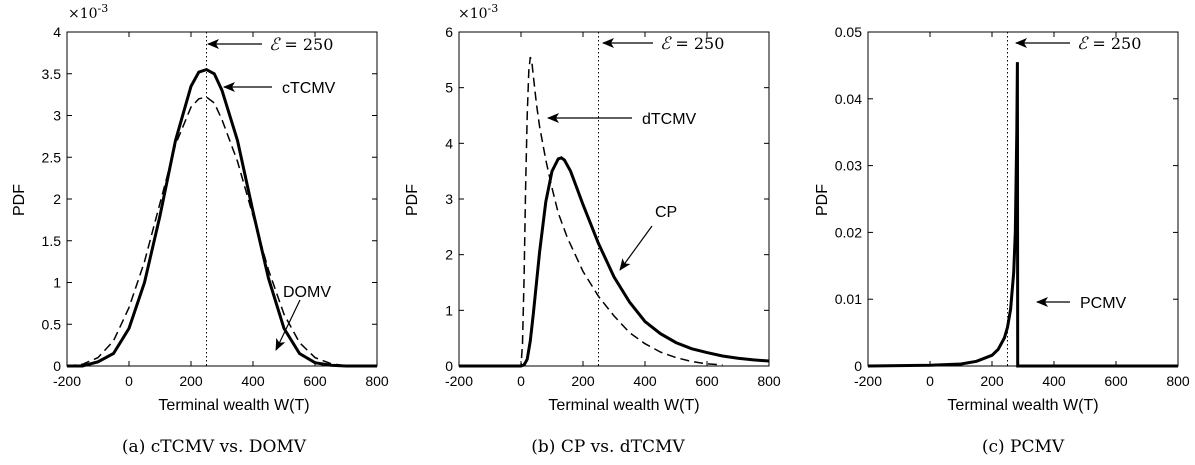  What do you see at coordinates (307, 292) in the screenshot?
I see `panel-a-domv-label: DOMV` at bounding box center [307, 292].